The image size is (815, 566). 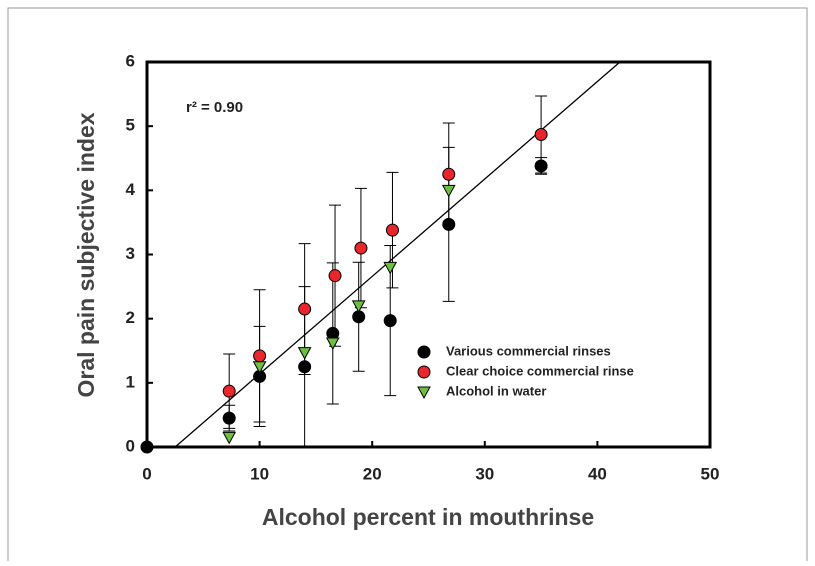 I want to click on x-axis-label: Alcohol percent in mouthrinse, so click(x=428, y=517).